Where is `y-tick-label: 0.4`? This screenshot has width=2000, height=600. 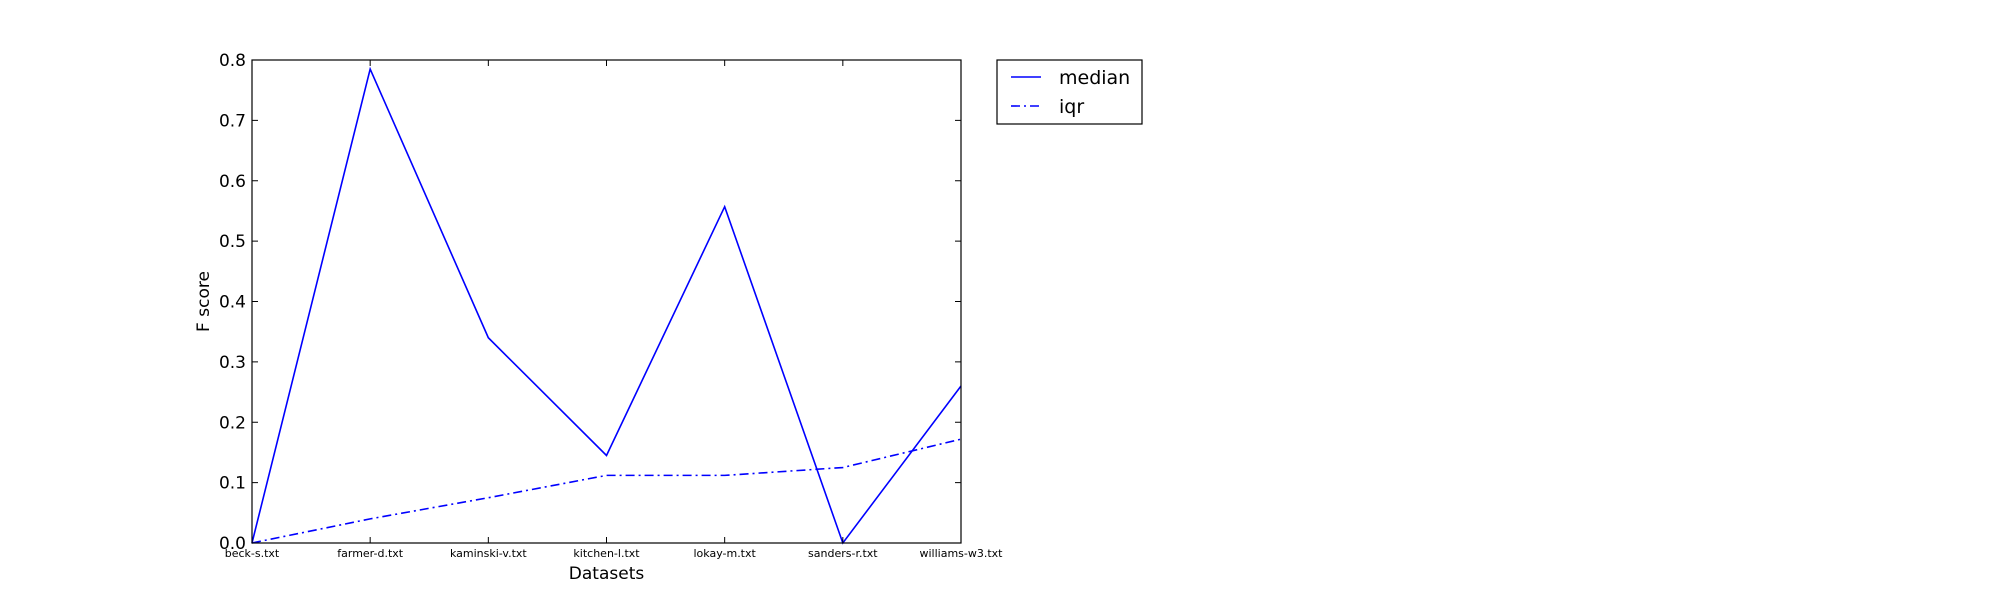 y-tick-label: 0.4 is located at coordinates (232, 303).